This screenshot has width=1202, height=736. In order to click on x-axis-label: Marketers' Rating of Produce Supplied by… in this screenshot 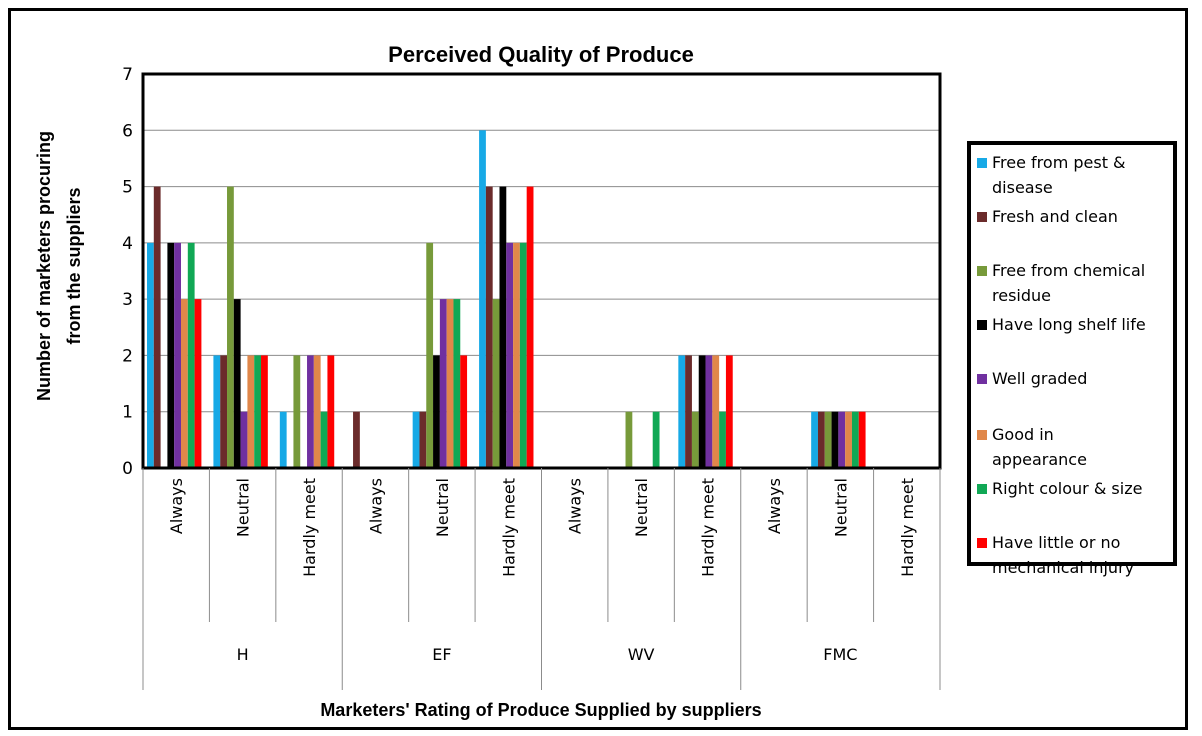, I will do `click(540, 710)`.